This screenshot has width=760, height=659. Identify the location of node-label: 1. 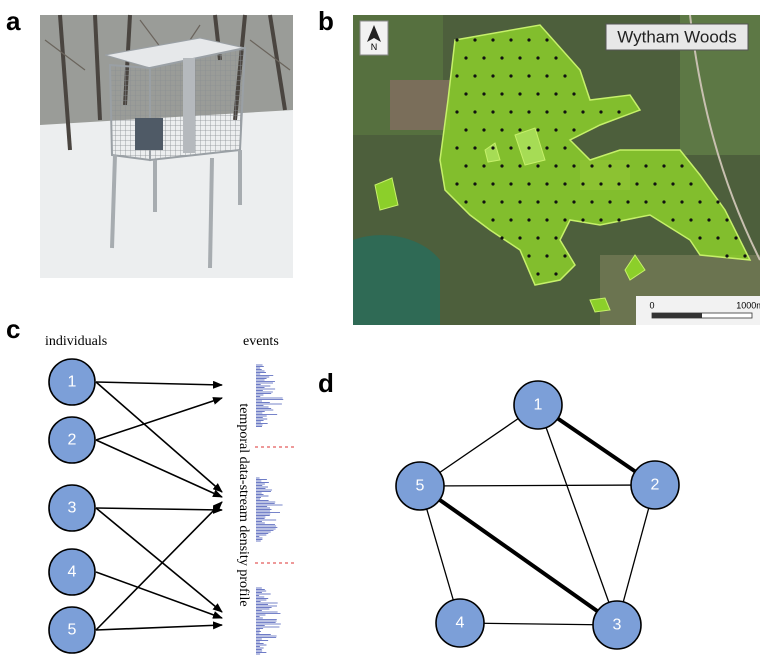
(72, 382).